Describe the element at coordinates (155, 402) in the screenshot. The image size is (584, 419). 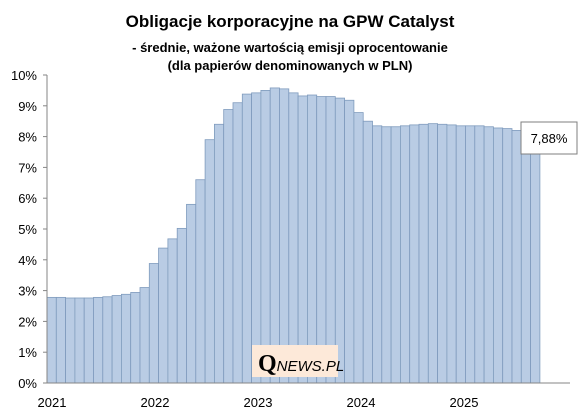
I see `x-tick-label: 2022` at that location.